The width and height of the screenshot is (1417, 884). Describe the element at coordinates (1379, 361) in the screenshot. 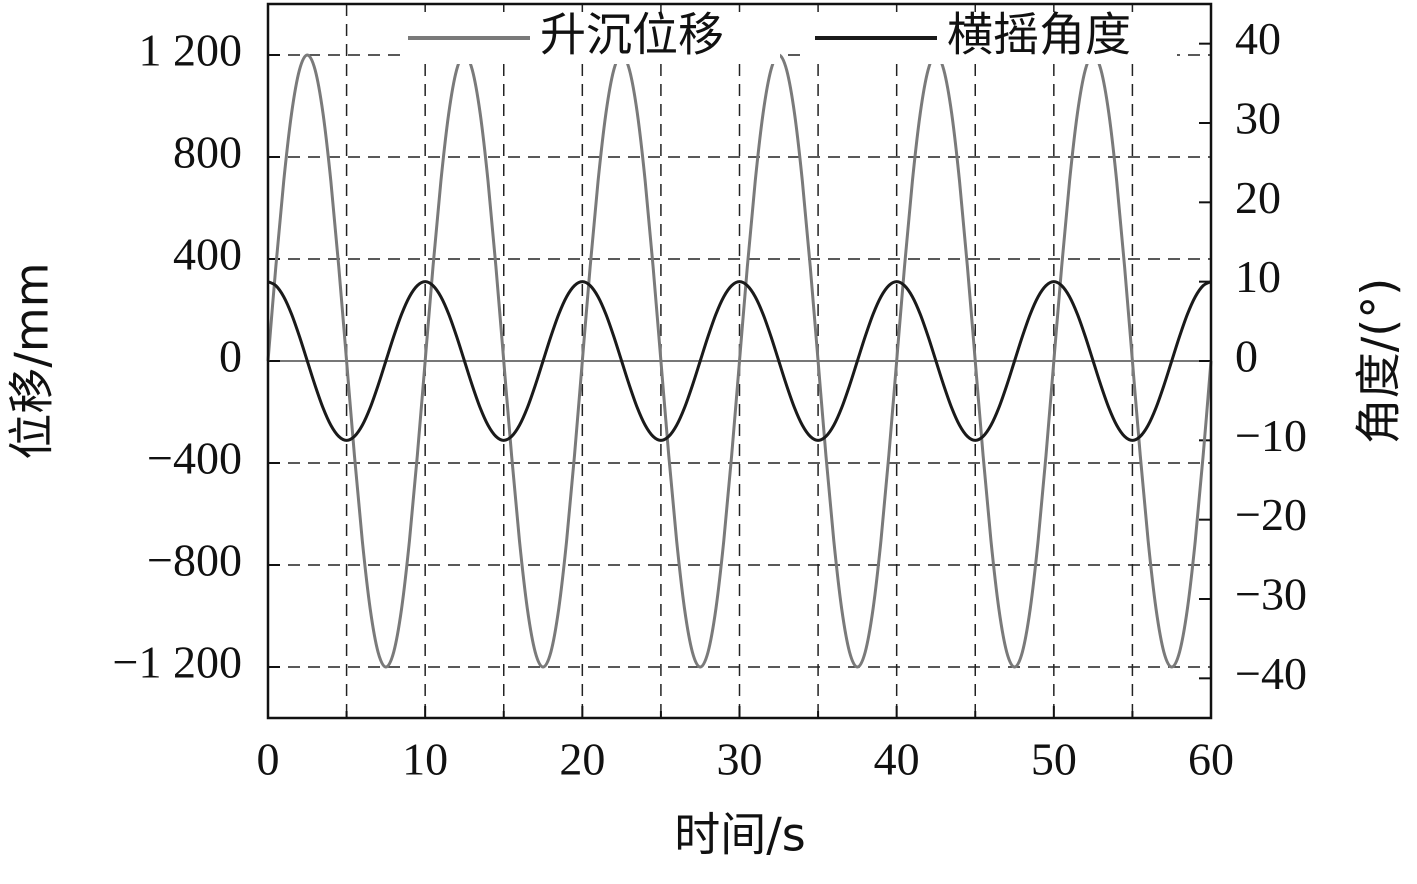

I see `y2-axis-title: 角度/(°)` at that location.